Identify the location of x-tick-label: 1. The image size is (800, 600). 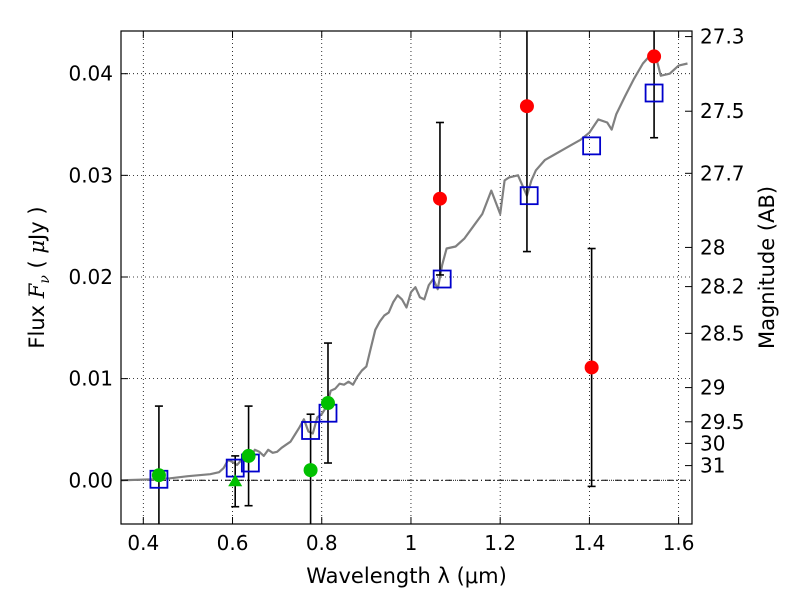
(411, 543).